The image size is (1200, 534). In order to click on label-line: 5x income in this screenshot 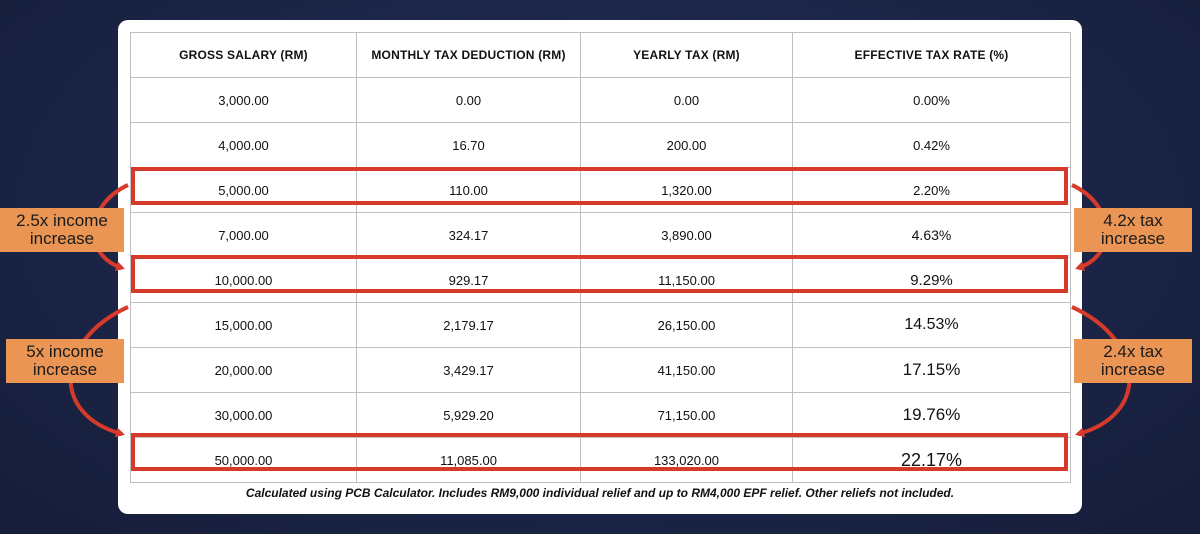, I will do `click(65, 351)`.